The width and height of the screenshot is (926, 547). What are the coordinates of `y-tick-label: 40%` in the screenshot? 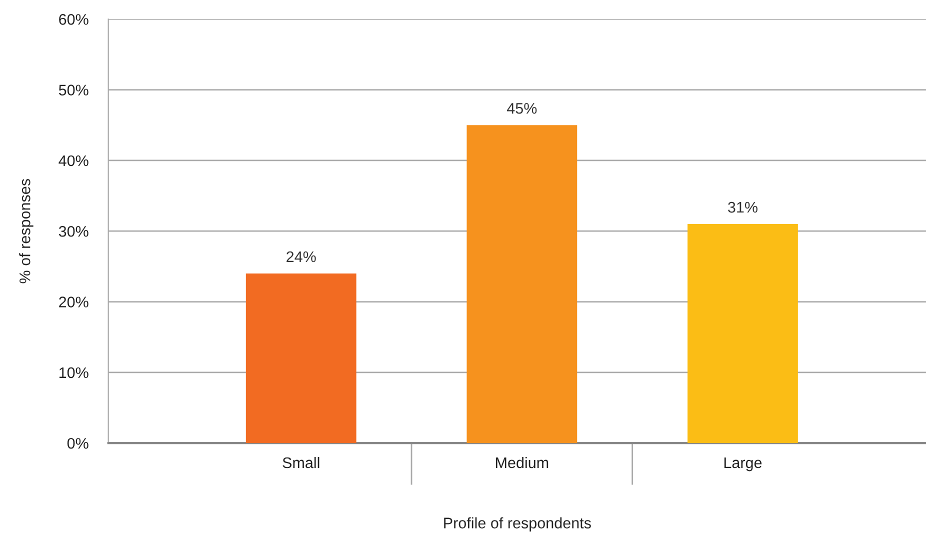 It's located at (73, 160).